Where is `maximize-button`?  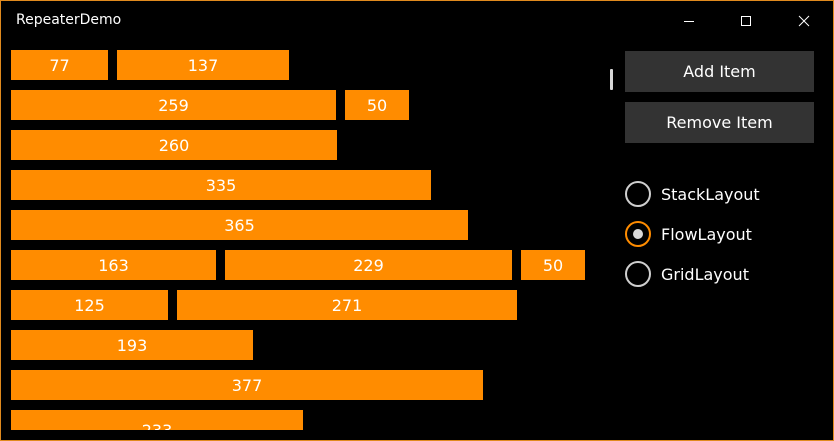 maximize-button is located at coordinates (746, 21).